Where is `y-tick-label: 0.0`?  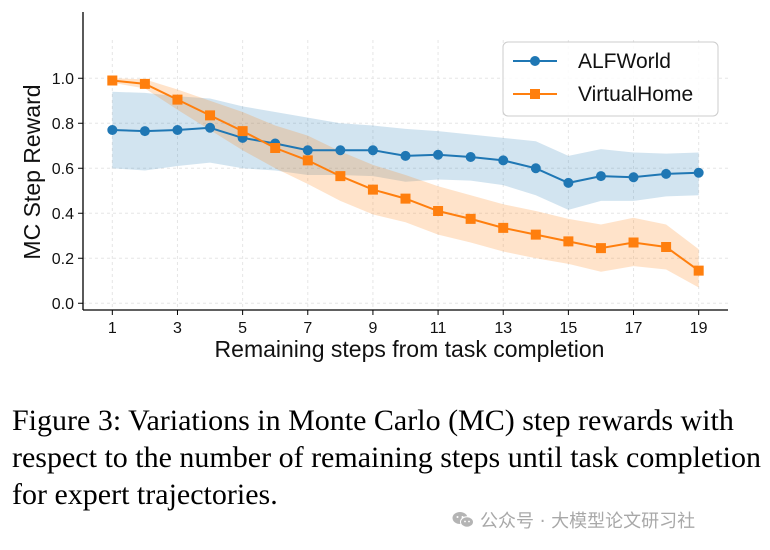
y-tick-label: 0.0 is located at coordinates (63, 304).